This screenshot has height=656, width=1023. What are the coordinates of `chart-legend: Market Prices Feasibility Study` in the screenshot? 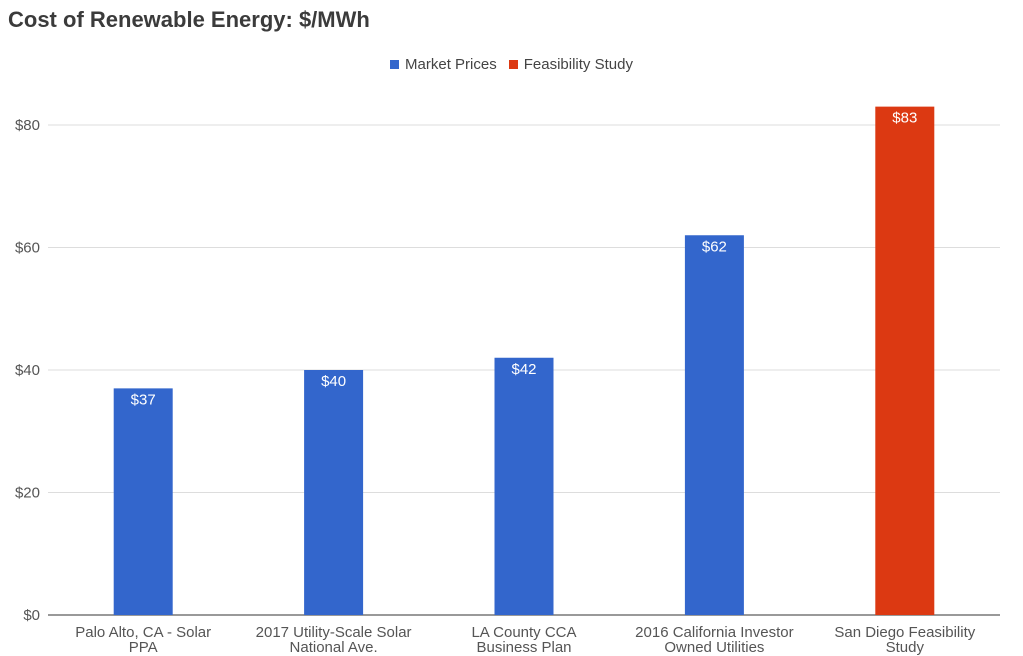 It's located at (511, 64).